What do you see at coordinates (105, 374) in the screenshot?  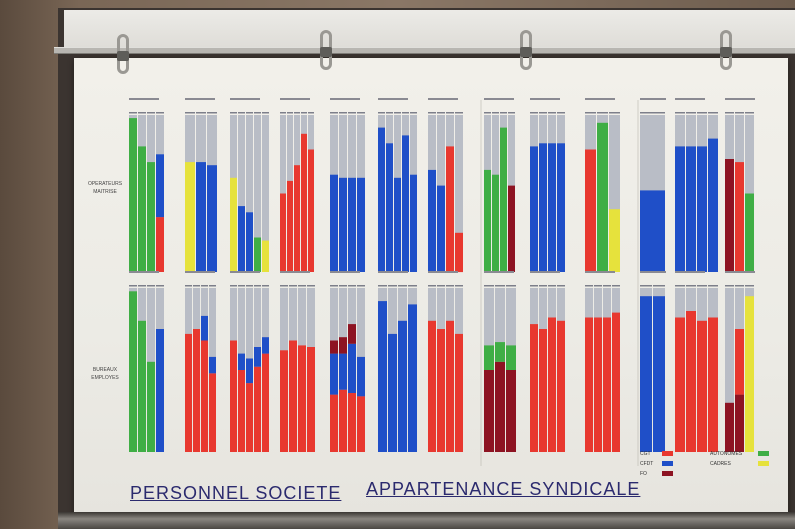 I see `row-label-bureaux: BUREAUX EMPLOYES` at bounding box center [105, 374].